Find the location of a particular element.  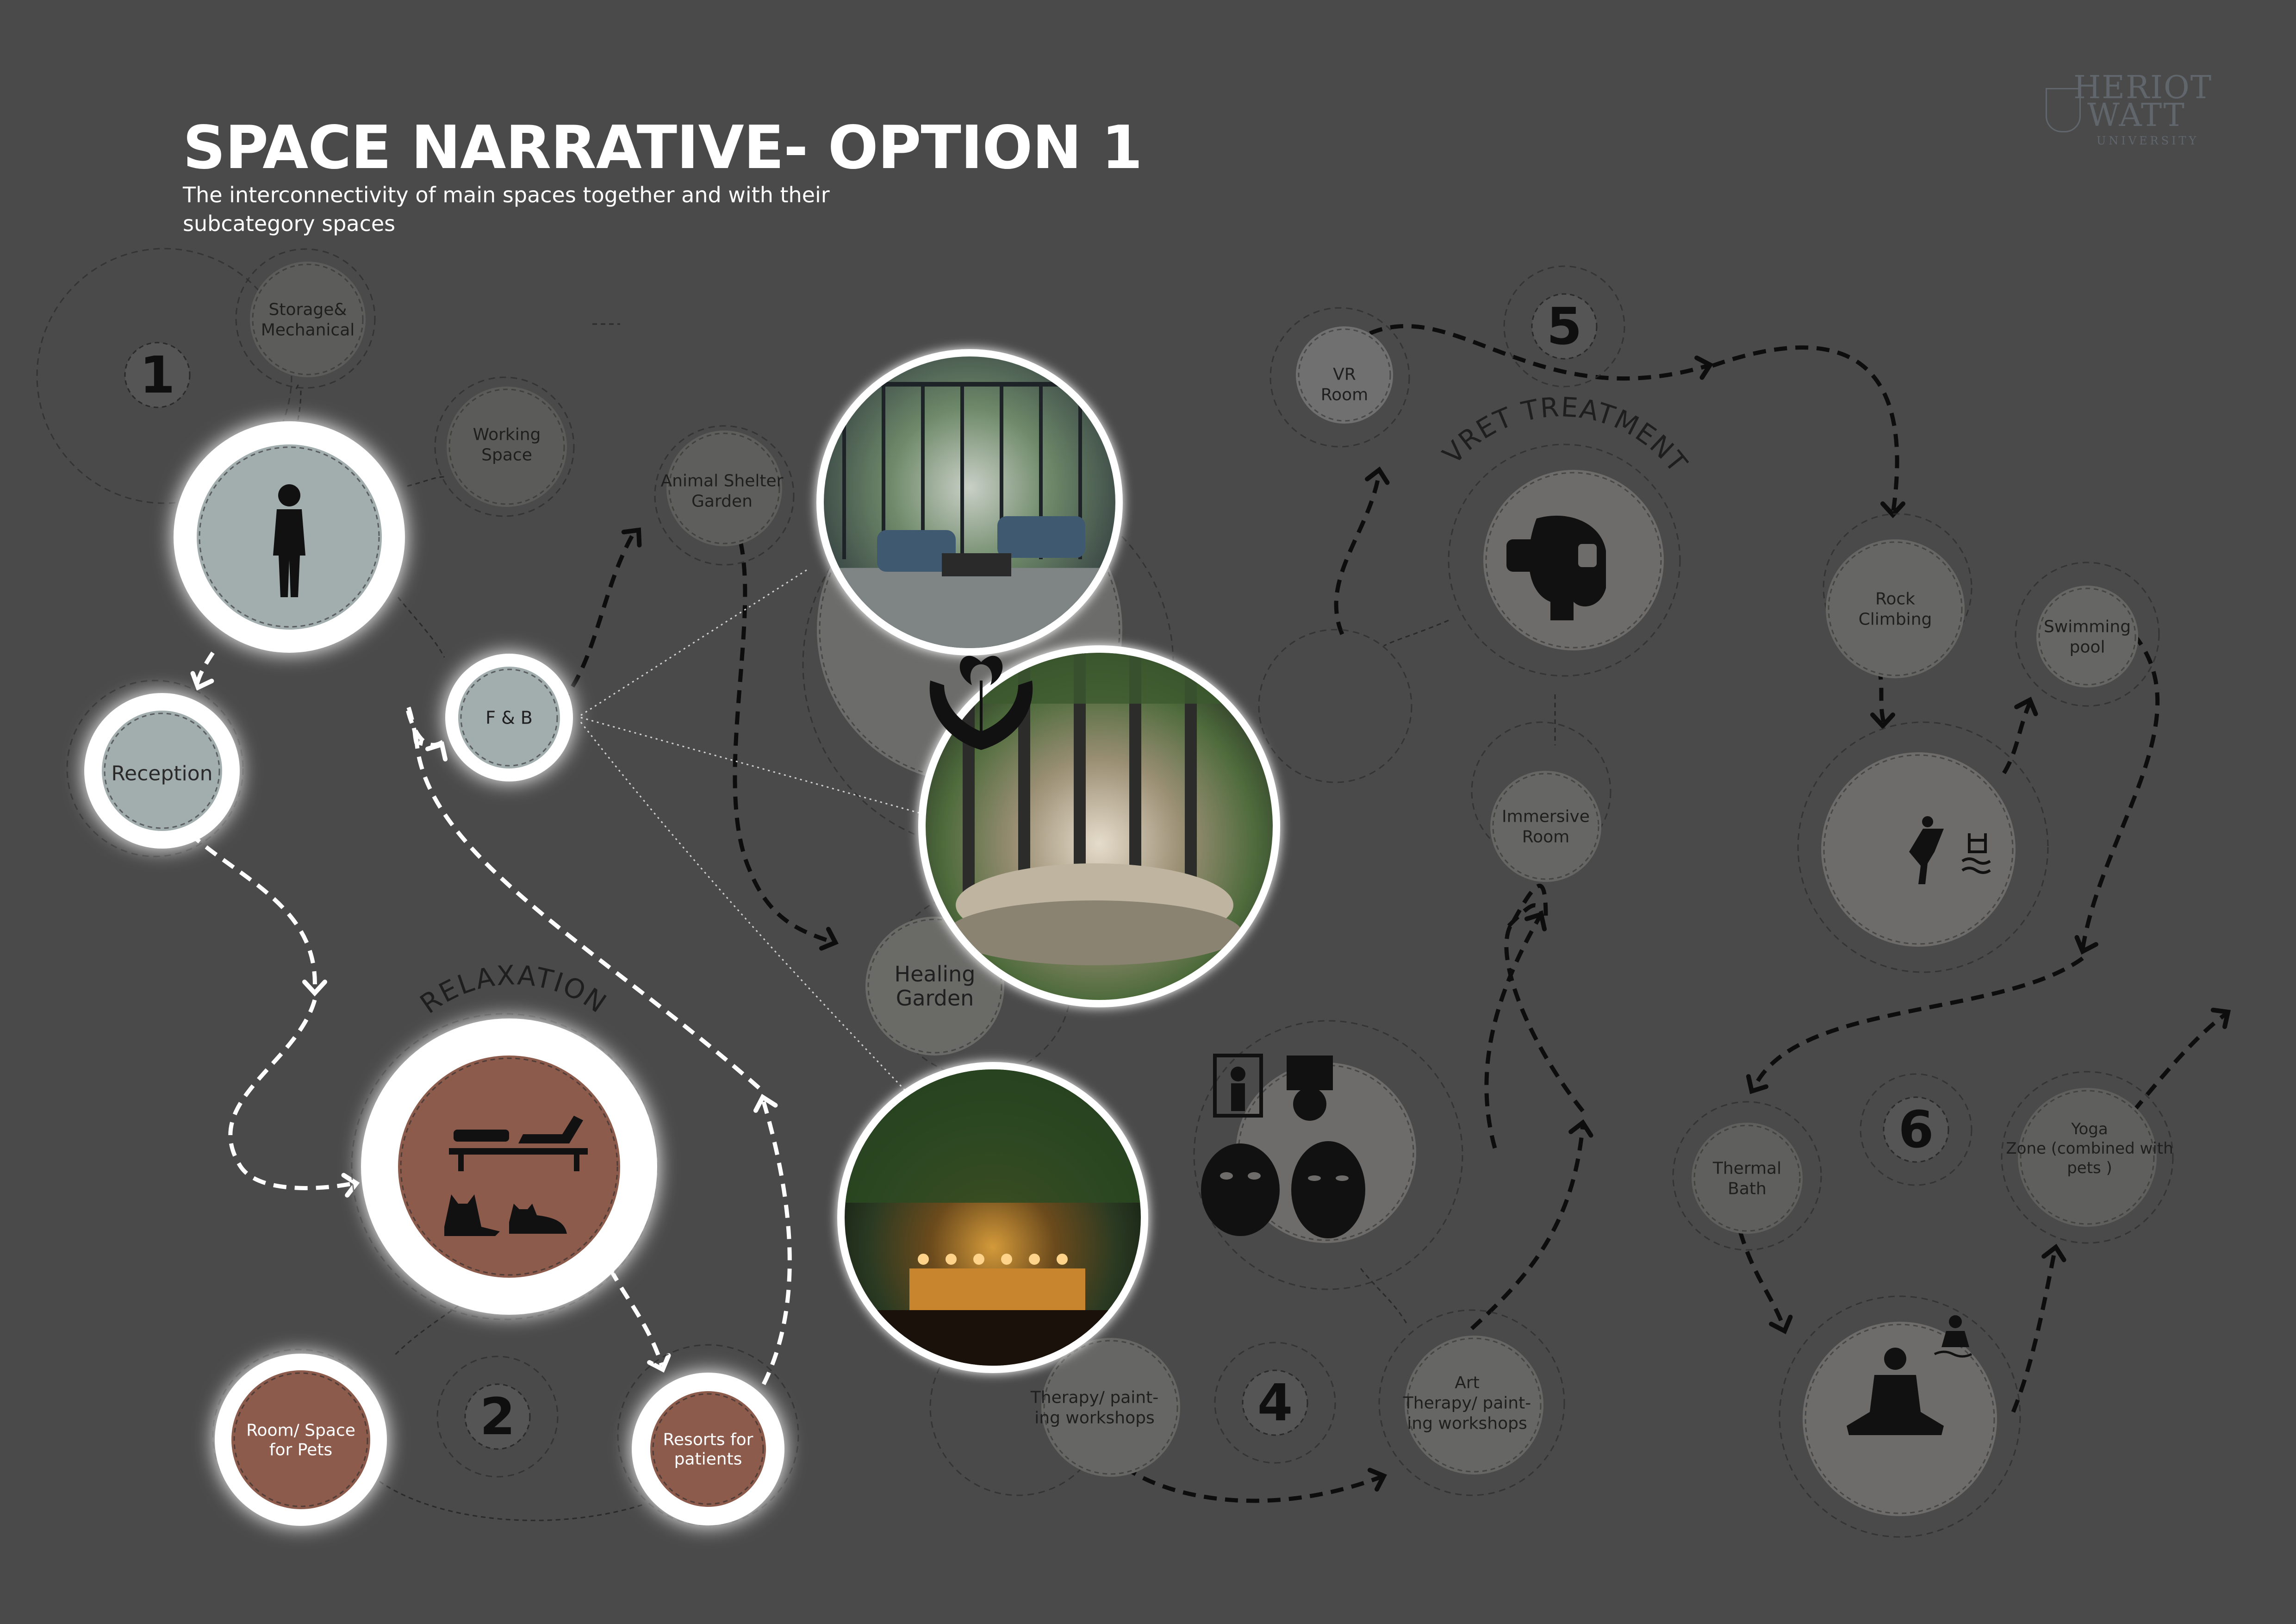

bather-head is located at coordinates (1955, 1321).